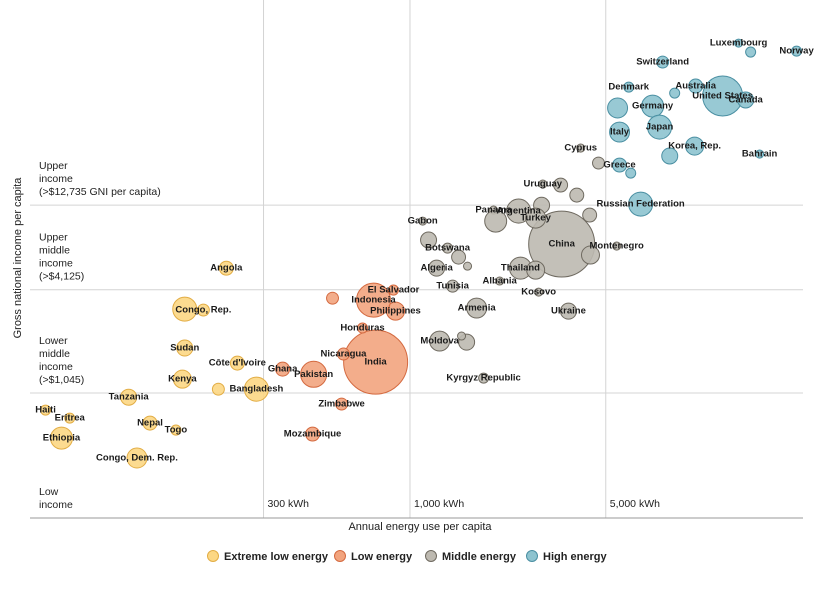  I want to click on region-label: Lower, so click(53, 341).